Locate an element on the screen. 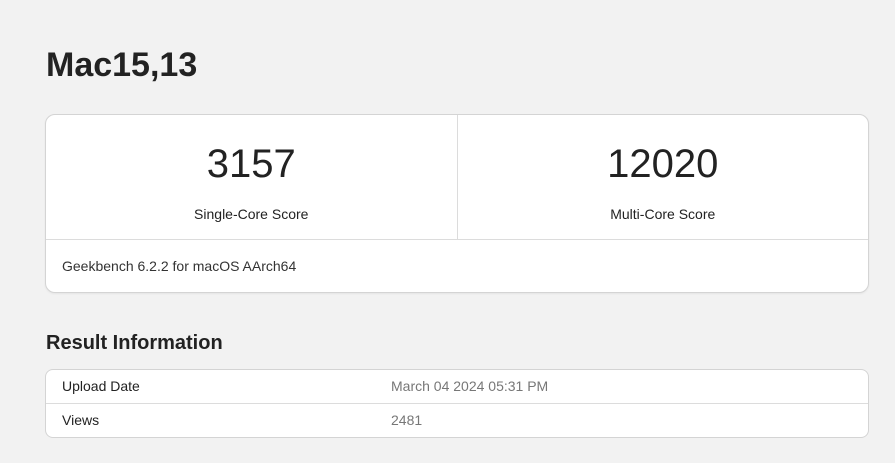 Image resolution: width=895 pixels, height=463 pixels. score-label: Single-Core Score is located at coordinates (251, 214).